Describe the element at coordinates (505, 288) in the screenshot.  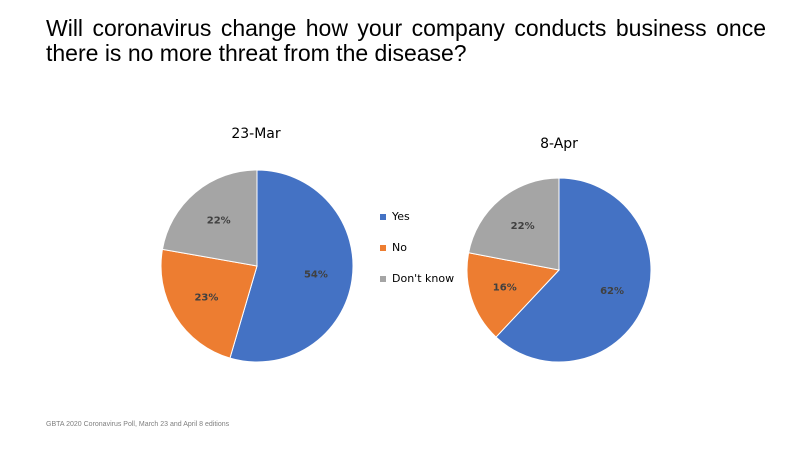
I see `data-label-no: 16%` at that location.